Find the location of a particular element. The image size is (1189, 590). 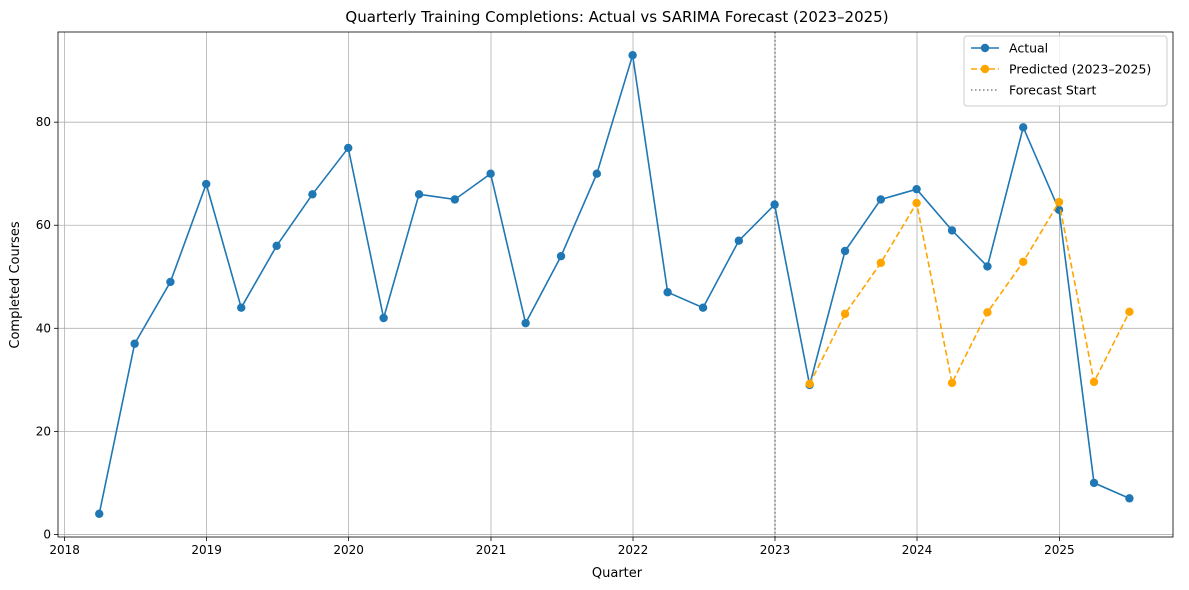

y-tick-label: 20 is located at coordinates (43, 431).